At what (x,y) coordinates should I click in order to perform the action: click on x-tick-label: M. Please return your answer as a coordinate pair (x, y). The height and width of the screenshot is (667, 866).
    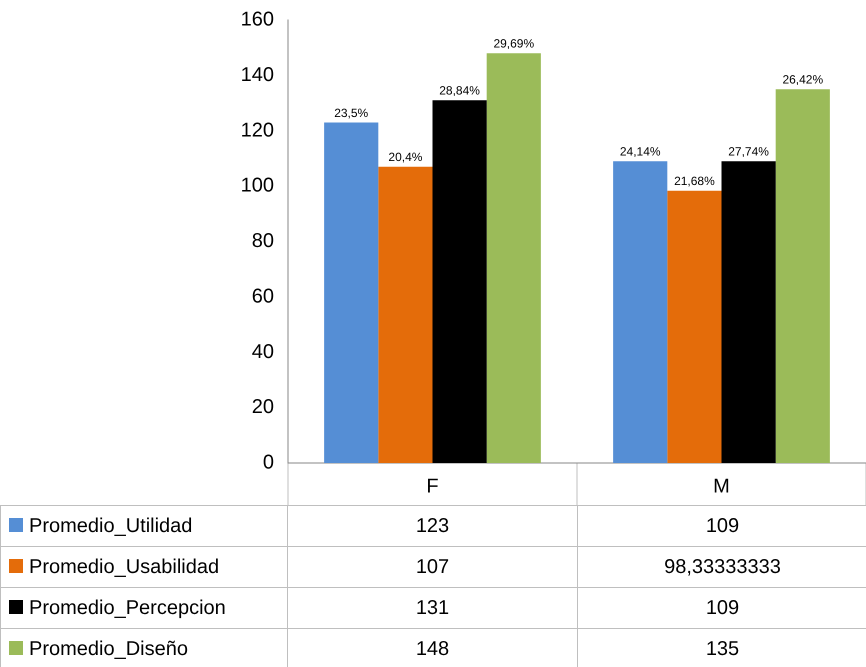
    Looking at the image, I should click on (721, 487).